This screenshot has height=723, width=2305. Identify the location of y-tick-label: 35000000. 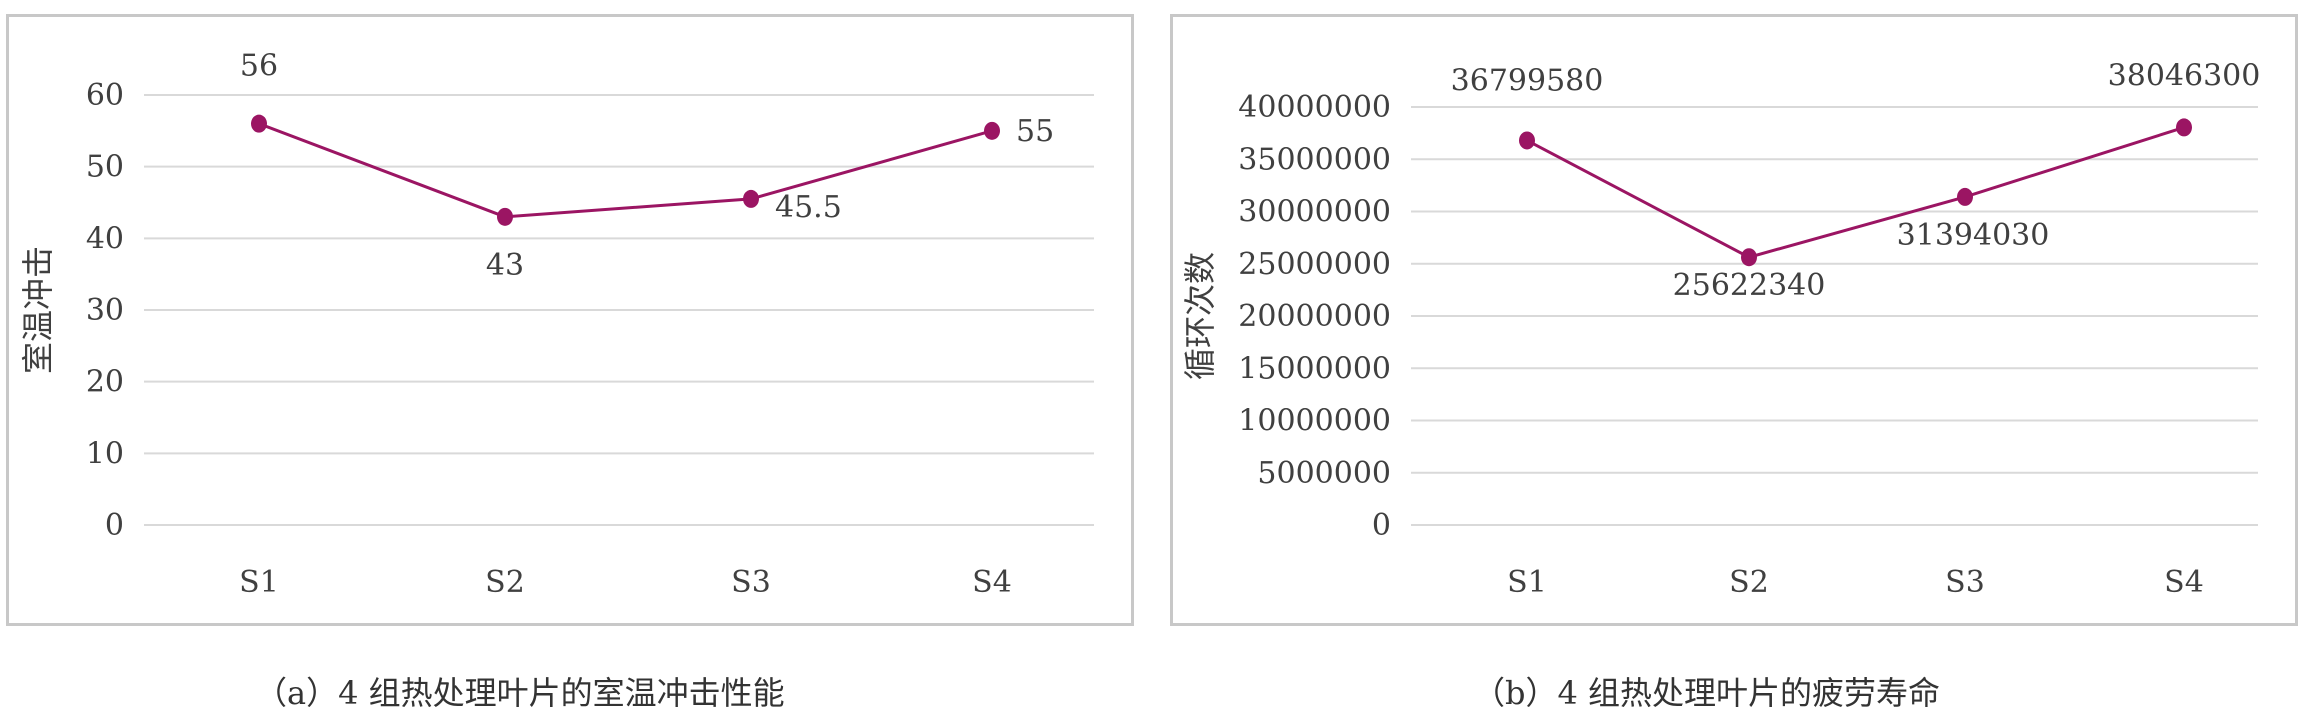
(1314, 159).